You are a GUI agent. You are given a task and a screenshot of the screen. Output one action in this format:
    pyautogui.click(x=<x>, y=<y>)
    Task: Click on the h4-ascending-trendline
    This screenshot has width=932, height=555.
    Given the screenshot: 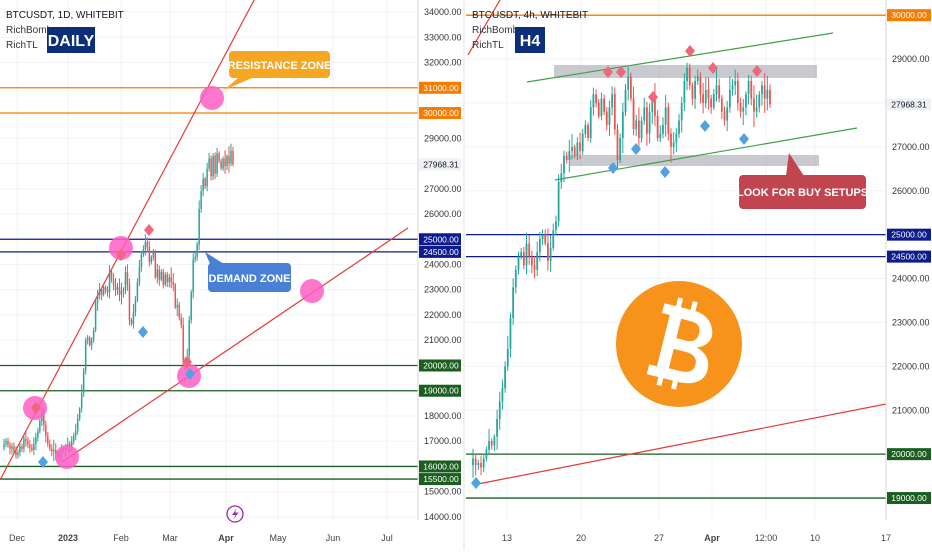 What is the action you would take?
    pyautogui.click(x=484, y=28)
    